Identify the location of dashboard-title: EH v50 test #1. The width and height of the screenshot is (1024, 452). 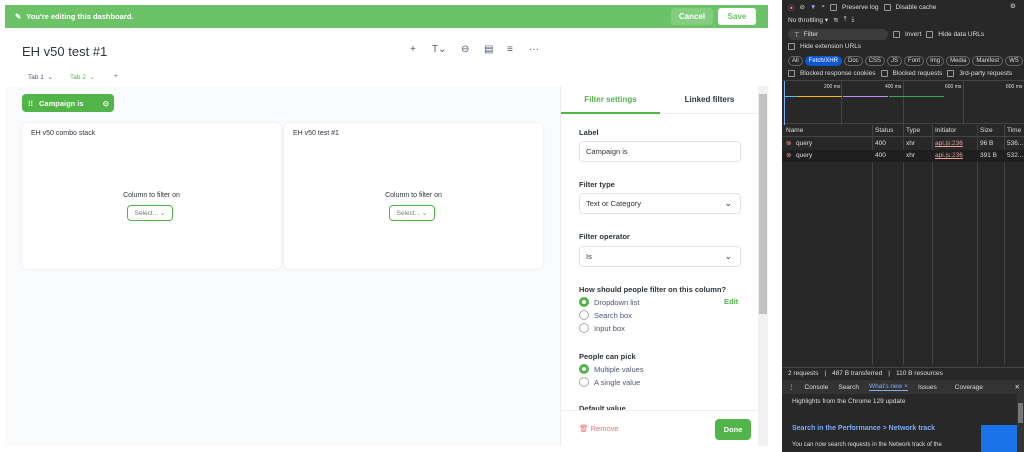
(65, 51).